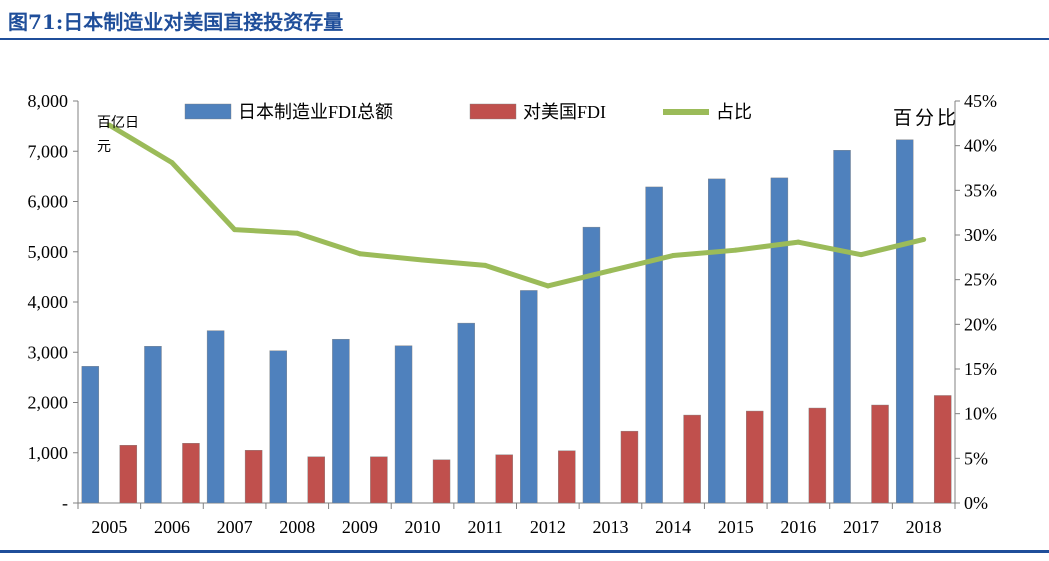 The height and width of the screenshot is (561, 1049). Describe the element at coordinates (109, 527) in the screenshot. I see `x-tick-label: 2005` at that location.